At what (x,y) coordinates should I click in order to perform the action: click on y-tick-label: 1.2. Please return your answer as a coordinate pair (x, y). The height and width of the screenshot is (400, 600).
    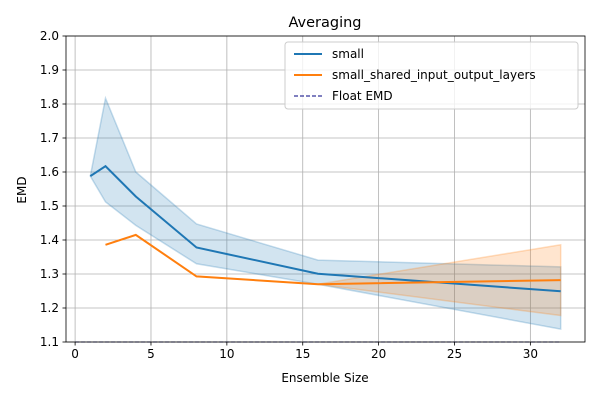
    Looking at the image, I should click on (49, 308).